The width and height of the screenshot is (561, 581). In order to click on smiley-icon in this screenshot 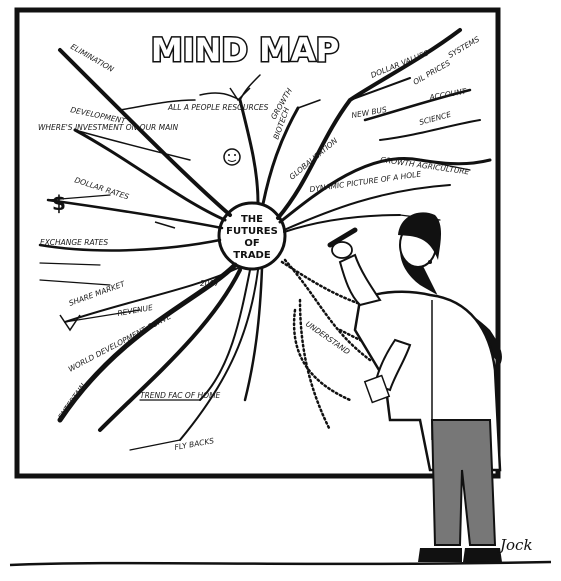, I will do `click(232, 157)`.